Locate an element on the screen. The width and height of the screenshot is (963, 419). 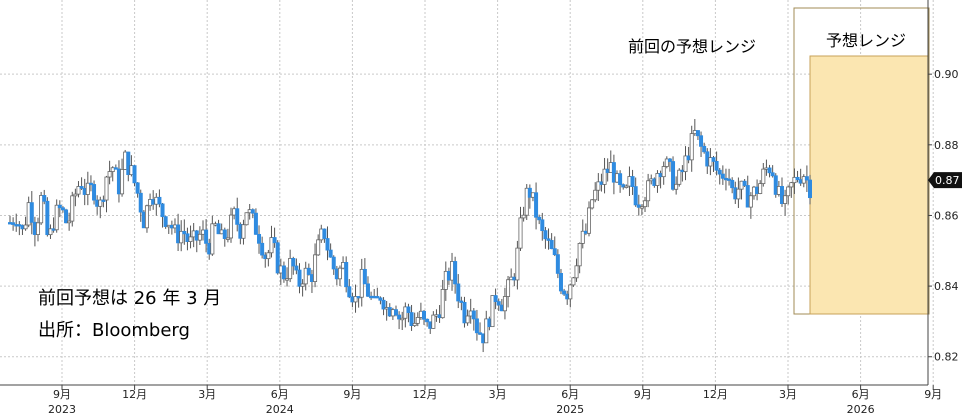
x-year-label: 2023 is located at coordinates (62, 409).